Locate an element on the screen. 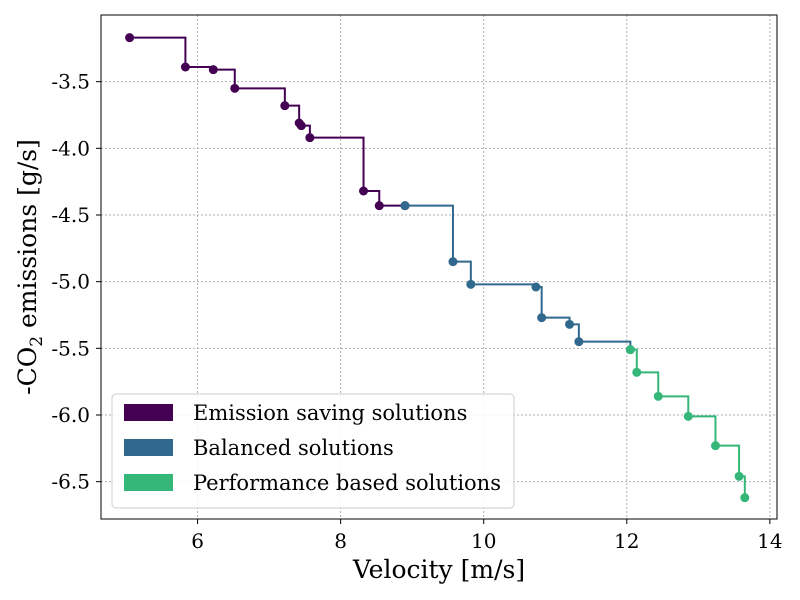 This screenshot has width=800, height=600. y-axis-label-prefix: -CO is located at coordinates (27, 371).